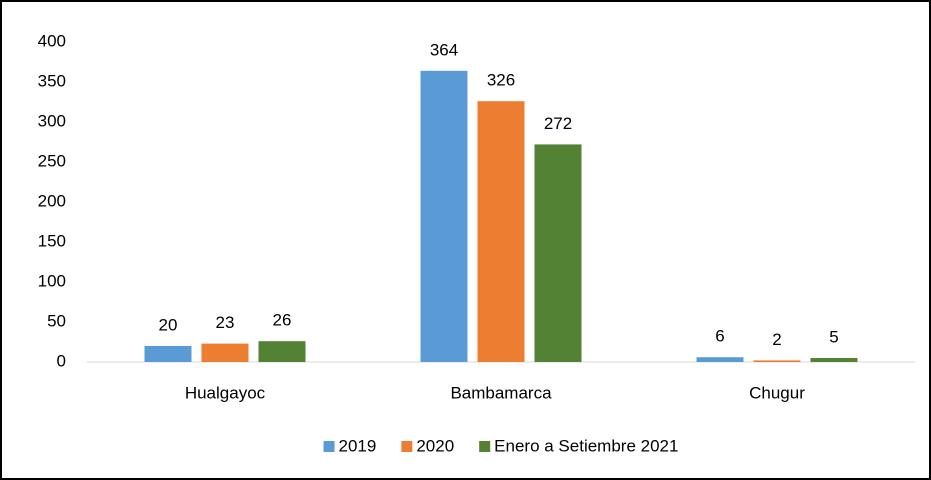 Image resolution: width=931 pixels, height=480 pixels. I want to click on y-tick-label: 200, so click(52, 200).